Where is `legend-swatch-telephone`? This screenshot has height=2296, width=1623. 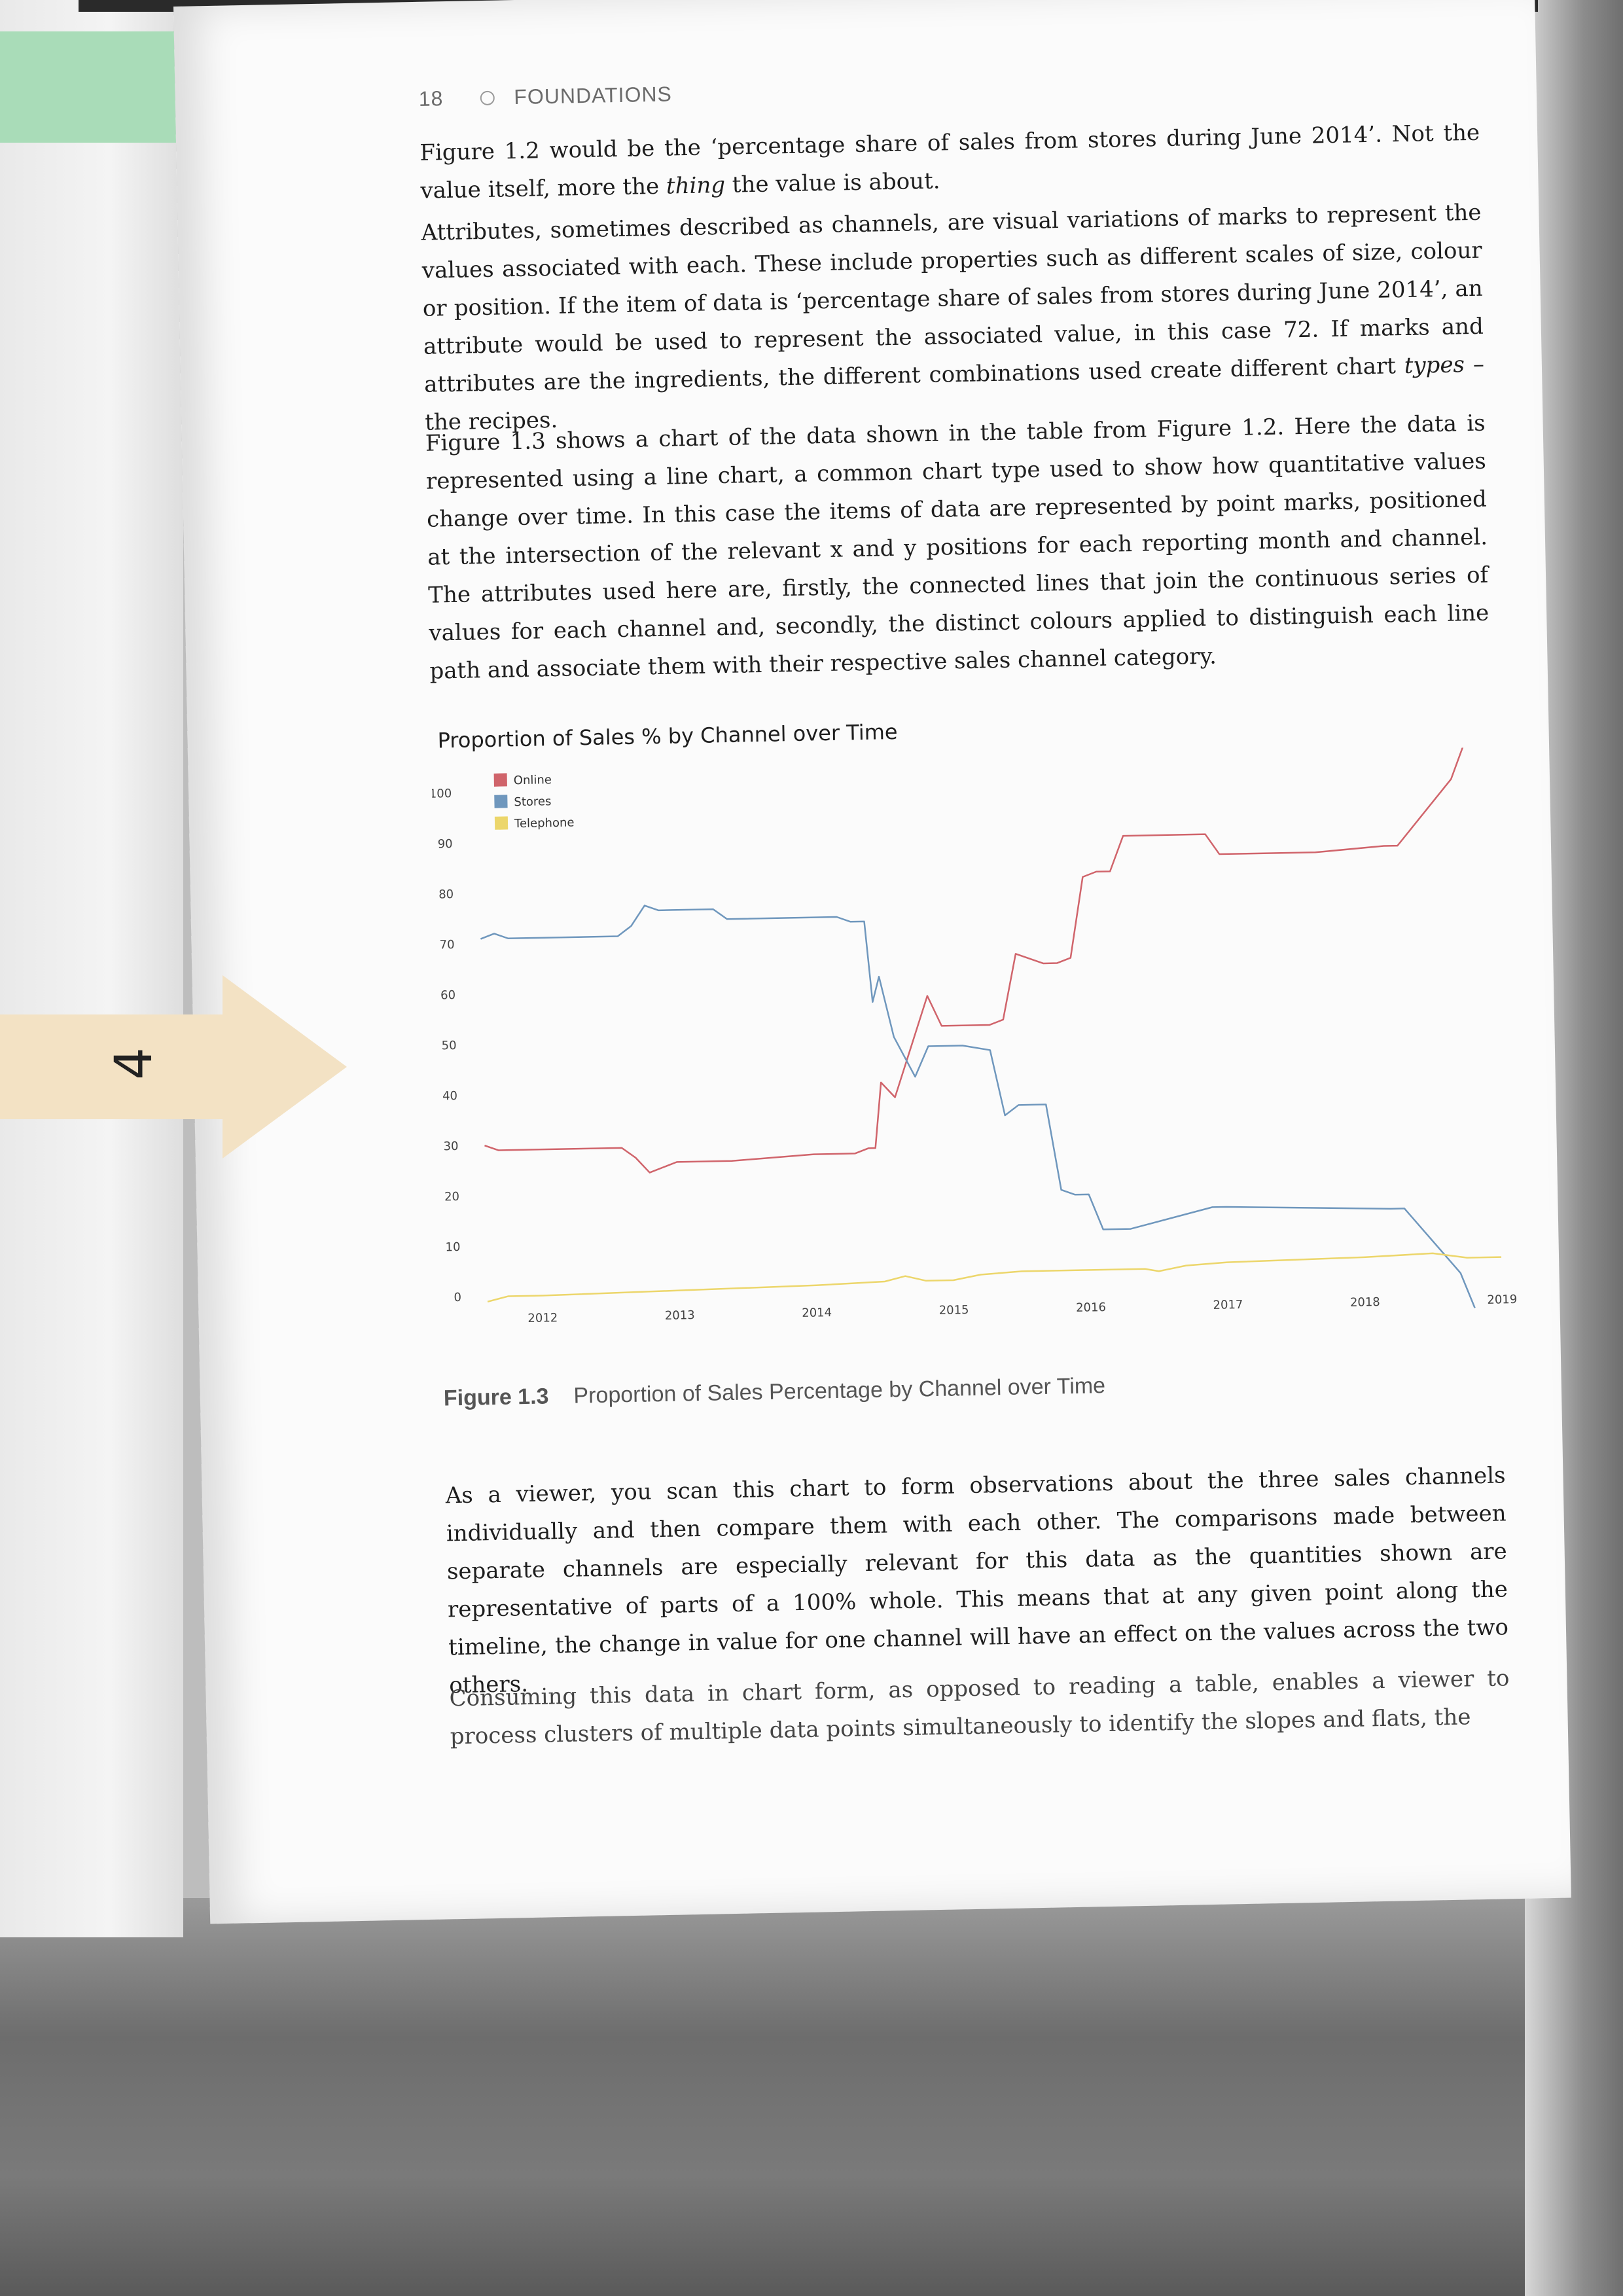
legend-swatch-telephone is located at coordinates (501, 823).